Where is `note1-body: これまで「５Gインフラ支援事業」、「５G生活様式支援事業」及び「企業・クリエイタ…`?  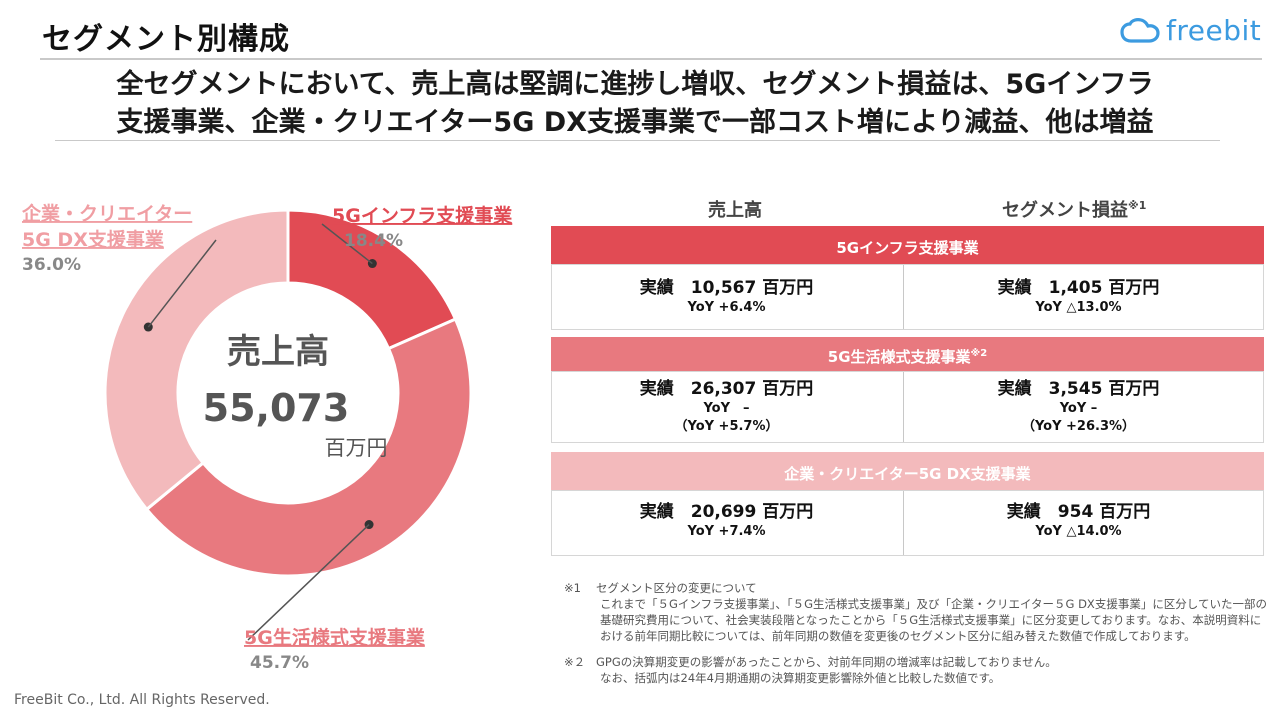 note1-body: これまで「５Gインフラ支援事業」、「５G生活様式支援事業」及び「企業・クリエイタ… is located at coordinates (933, 620).